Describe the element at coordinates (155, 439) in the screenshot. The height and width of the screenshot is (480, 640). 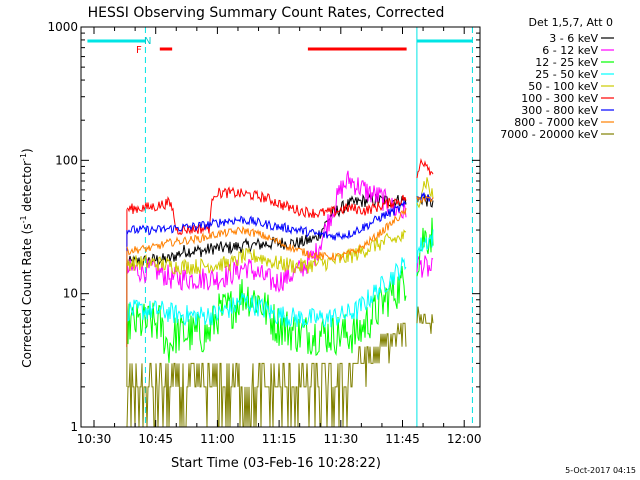
I see `x-tick-label: 10:45` at that location.